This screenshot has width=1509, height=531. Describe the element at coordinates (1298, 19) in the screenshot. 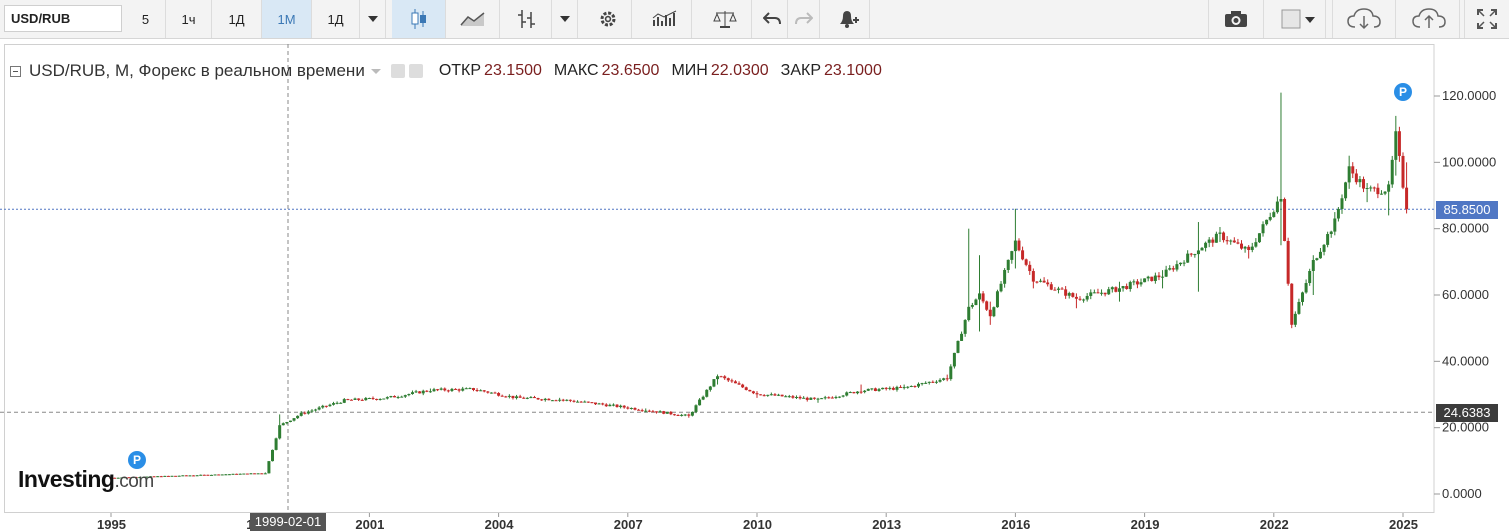

I see `color-picker-button` at that location.